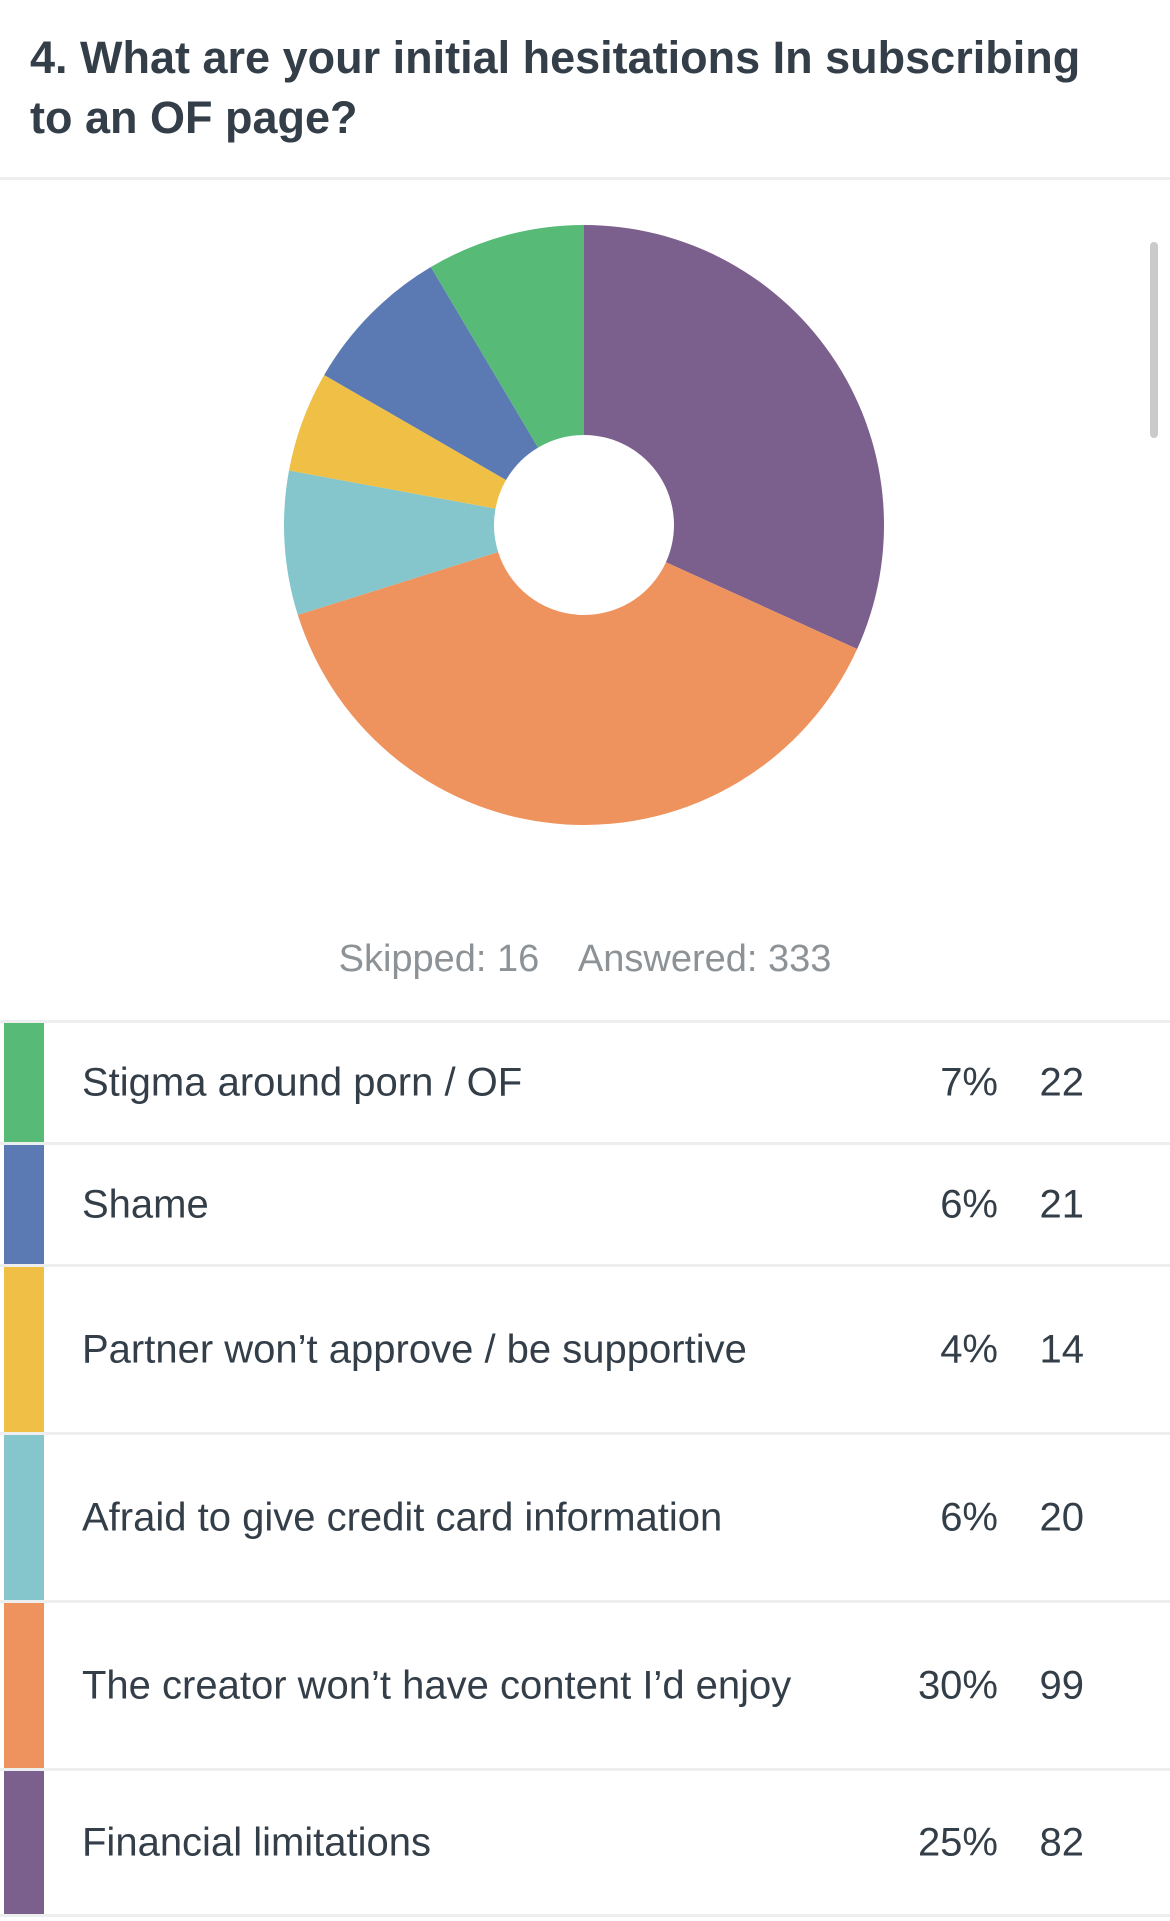  Describe the element at coordinates (957, 1842) in the screenshot. I see `legend-percent: 25%` at that location.